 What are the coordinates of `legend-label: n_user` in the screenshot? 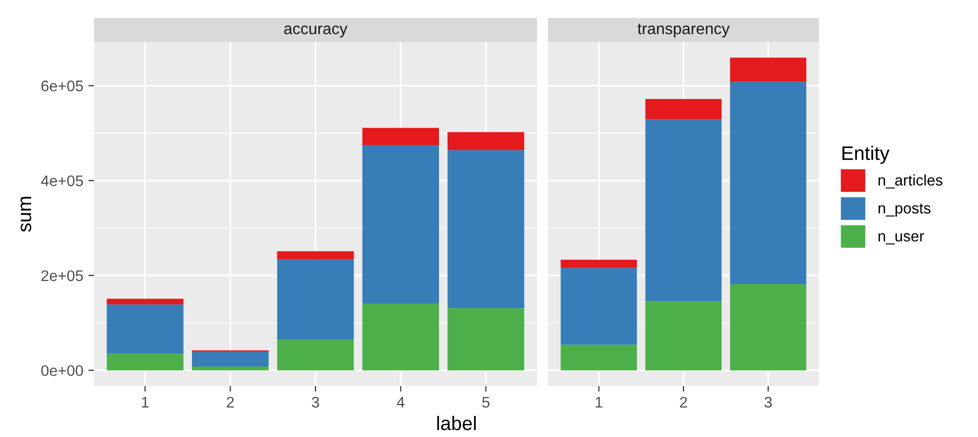 It's located at (901, 238).